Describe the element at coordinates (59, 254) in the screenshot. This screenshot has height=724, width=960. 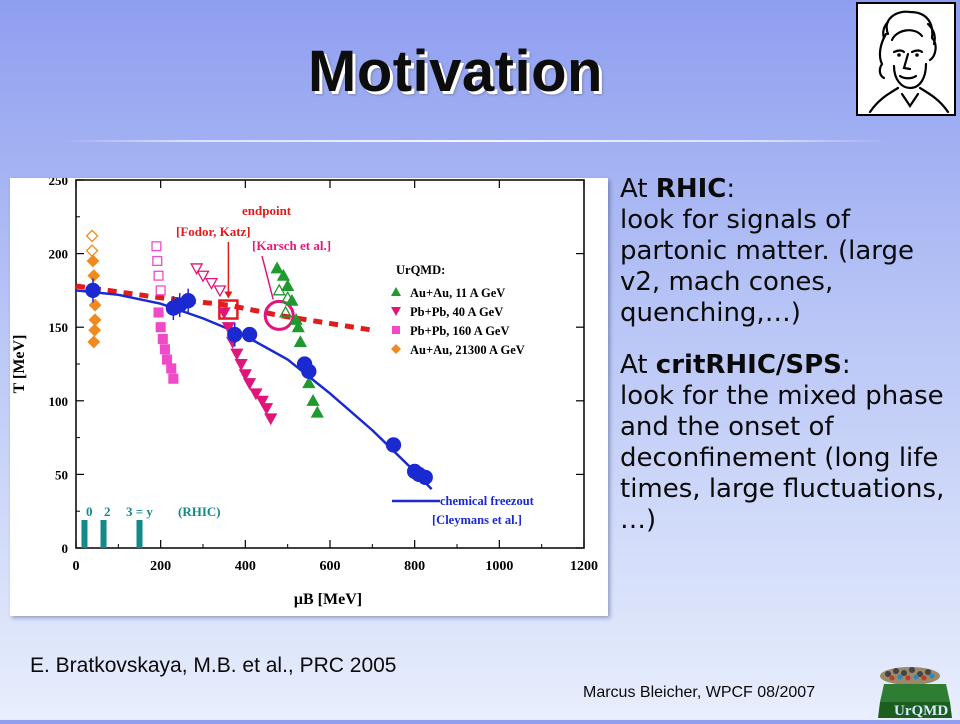
I see `y-tick-label: 200` at that location.